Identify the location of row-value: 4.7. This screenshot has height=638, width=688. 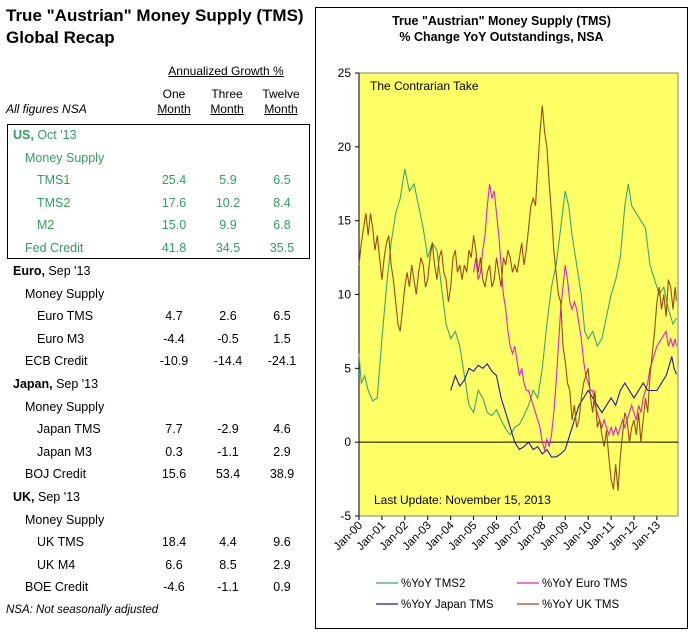
(174, 316).